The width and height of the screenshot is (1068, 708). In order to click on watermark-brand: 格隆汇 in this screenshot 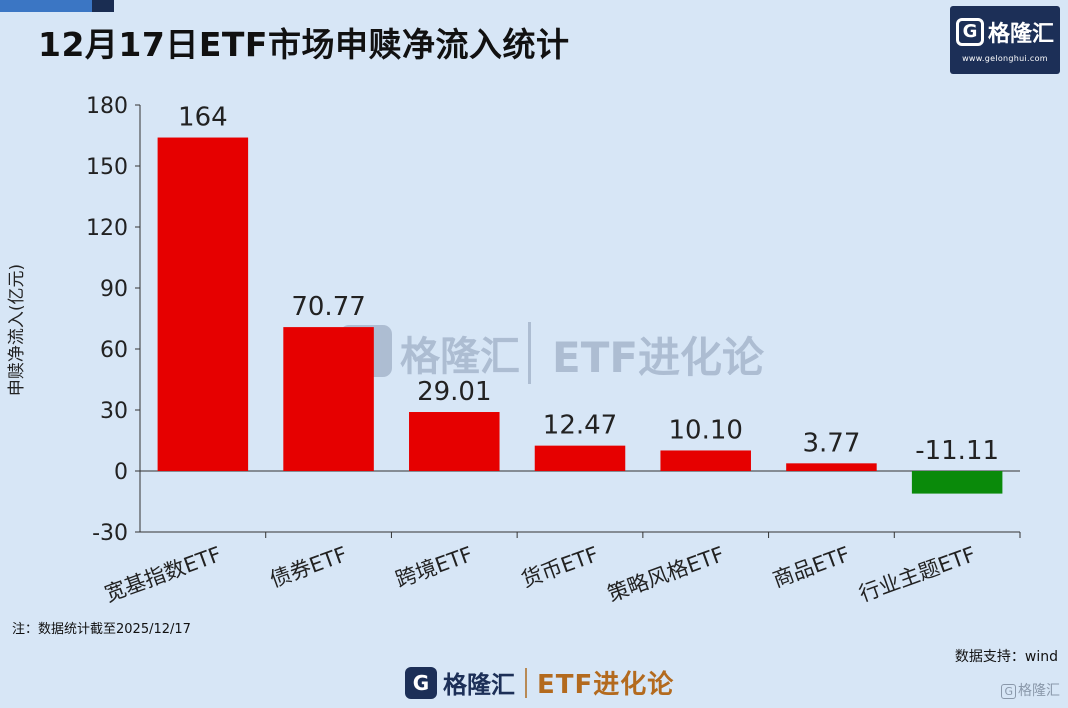, I will do `click(460, 357)`.